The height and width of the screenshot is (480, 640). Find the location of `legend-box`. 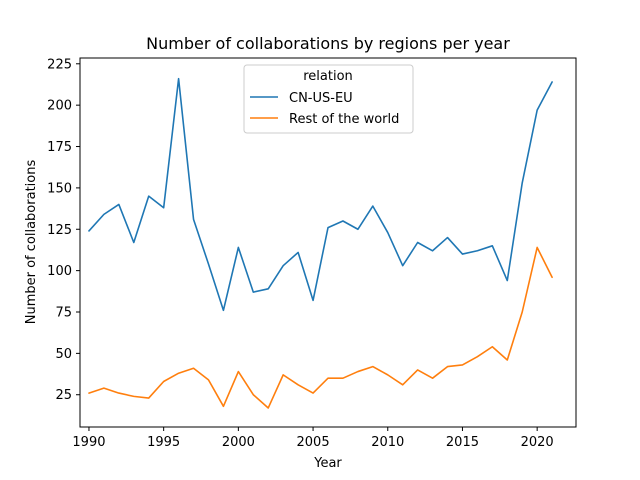

legend-box is located at coordinates (328, 99).